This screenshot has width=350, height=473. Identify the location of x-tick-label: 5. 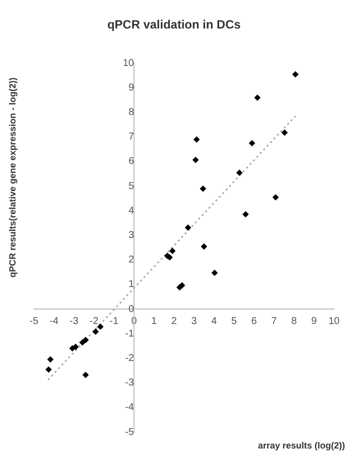
(234, 321).